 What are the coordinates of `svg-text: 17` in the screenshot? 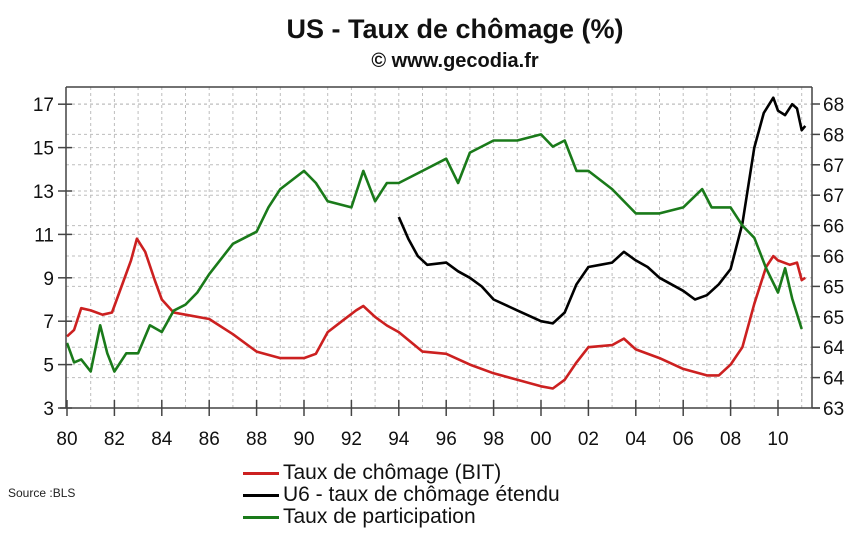 It's located at (43, 105).